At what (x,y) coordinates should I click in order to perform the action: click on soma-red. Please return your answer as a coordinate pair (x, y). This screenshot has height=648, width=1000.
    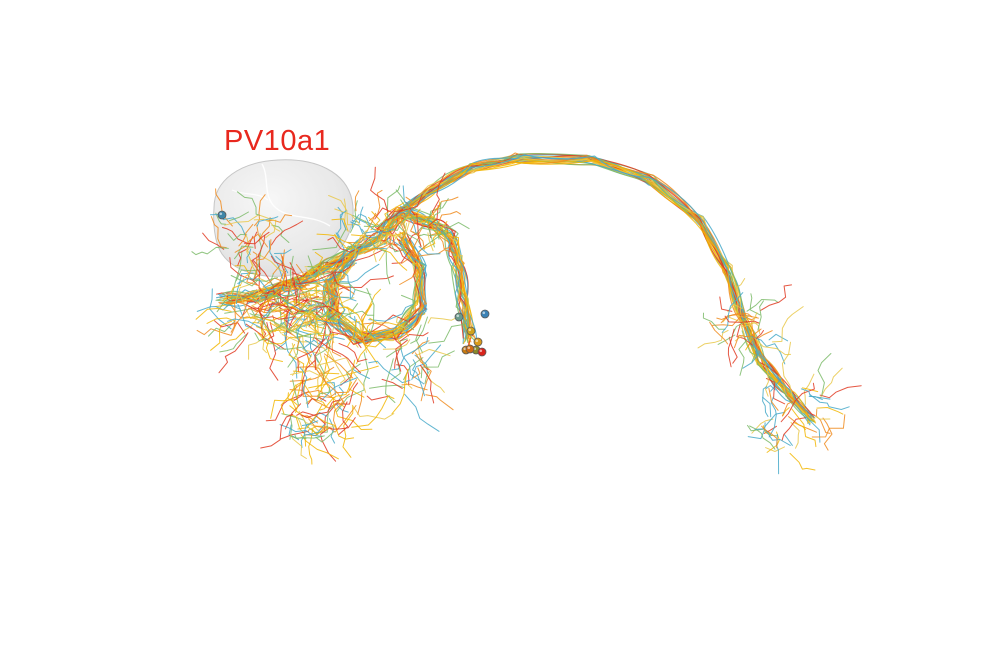
    Looking at the image, I should click on (482, 352).